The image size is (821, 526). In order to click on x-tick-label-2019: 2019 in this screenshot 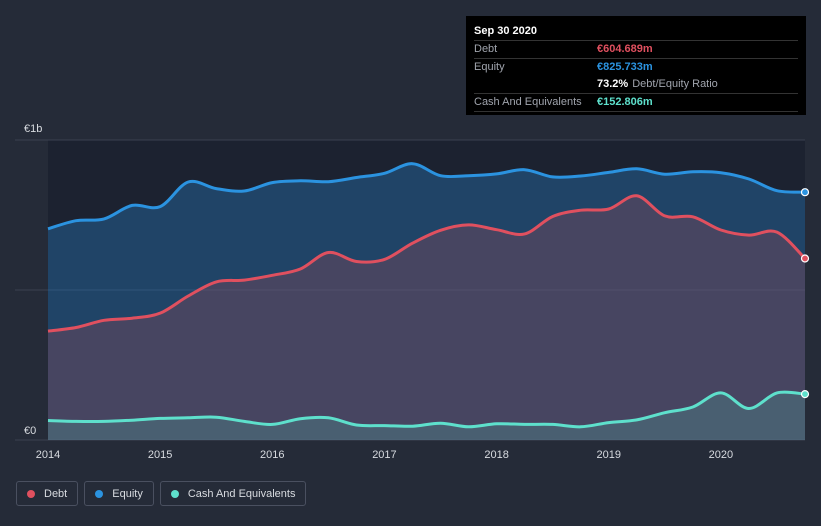, I will do `click(608, 455)`.